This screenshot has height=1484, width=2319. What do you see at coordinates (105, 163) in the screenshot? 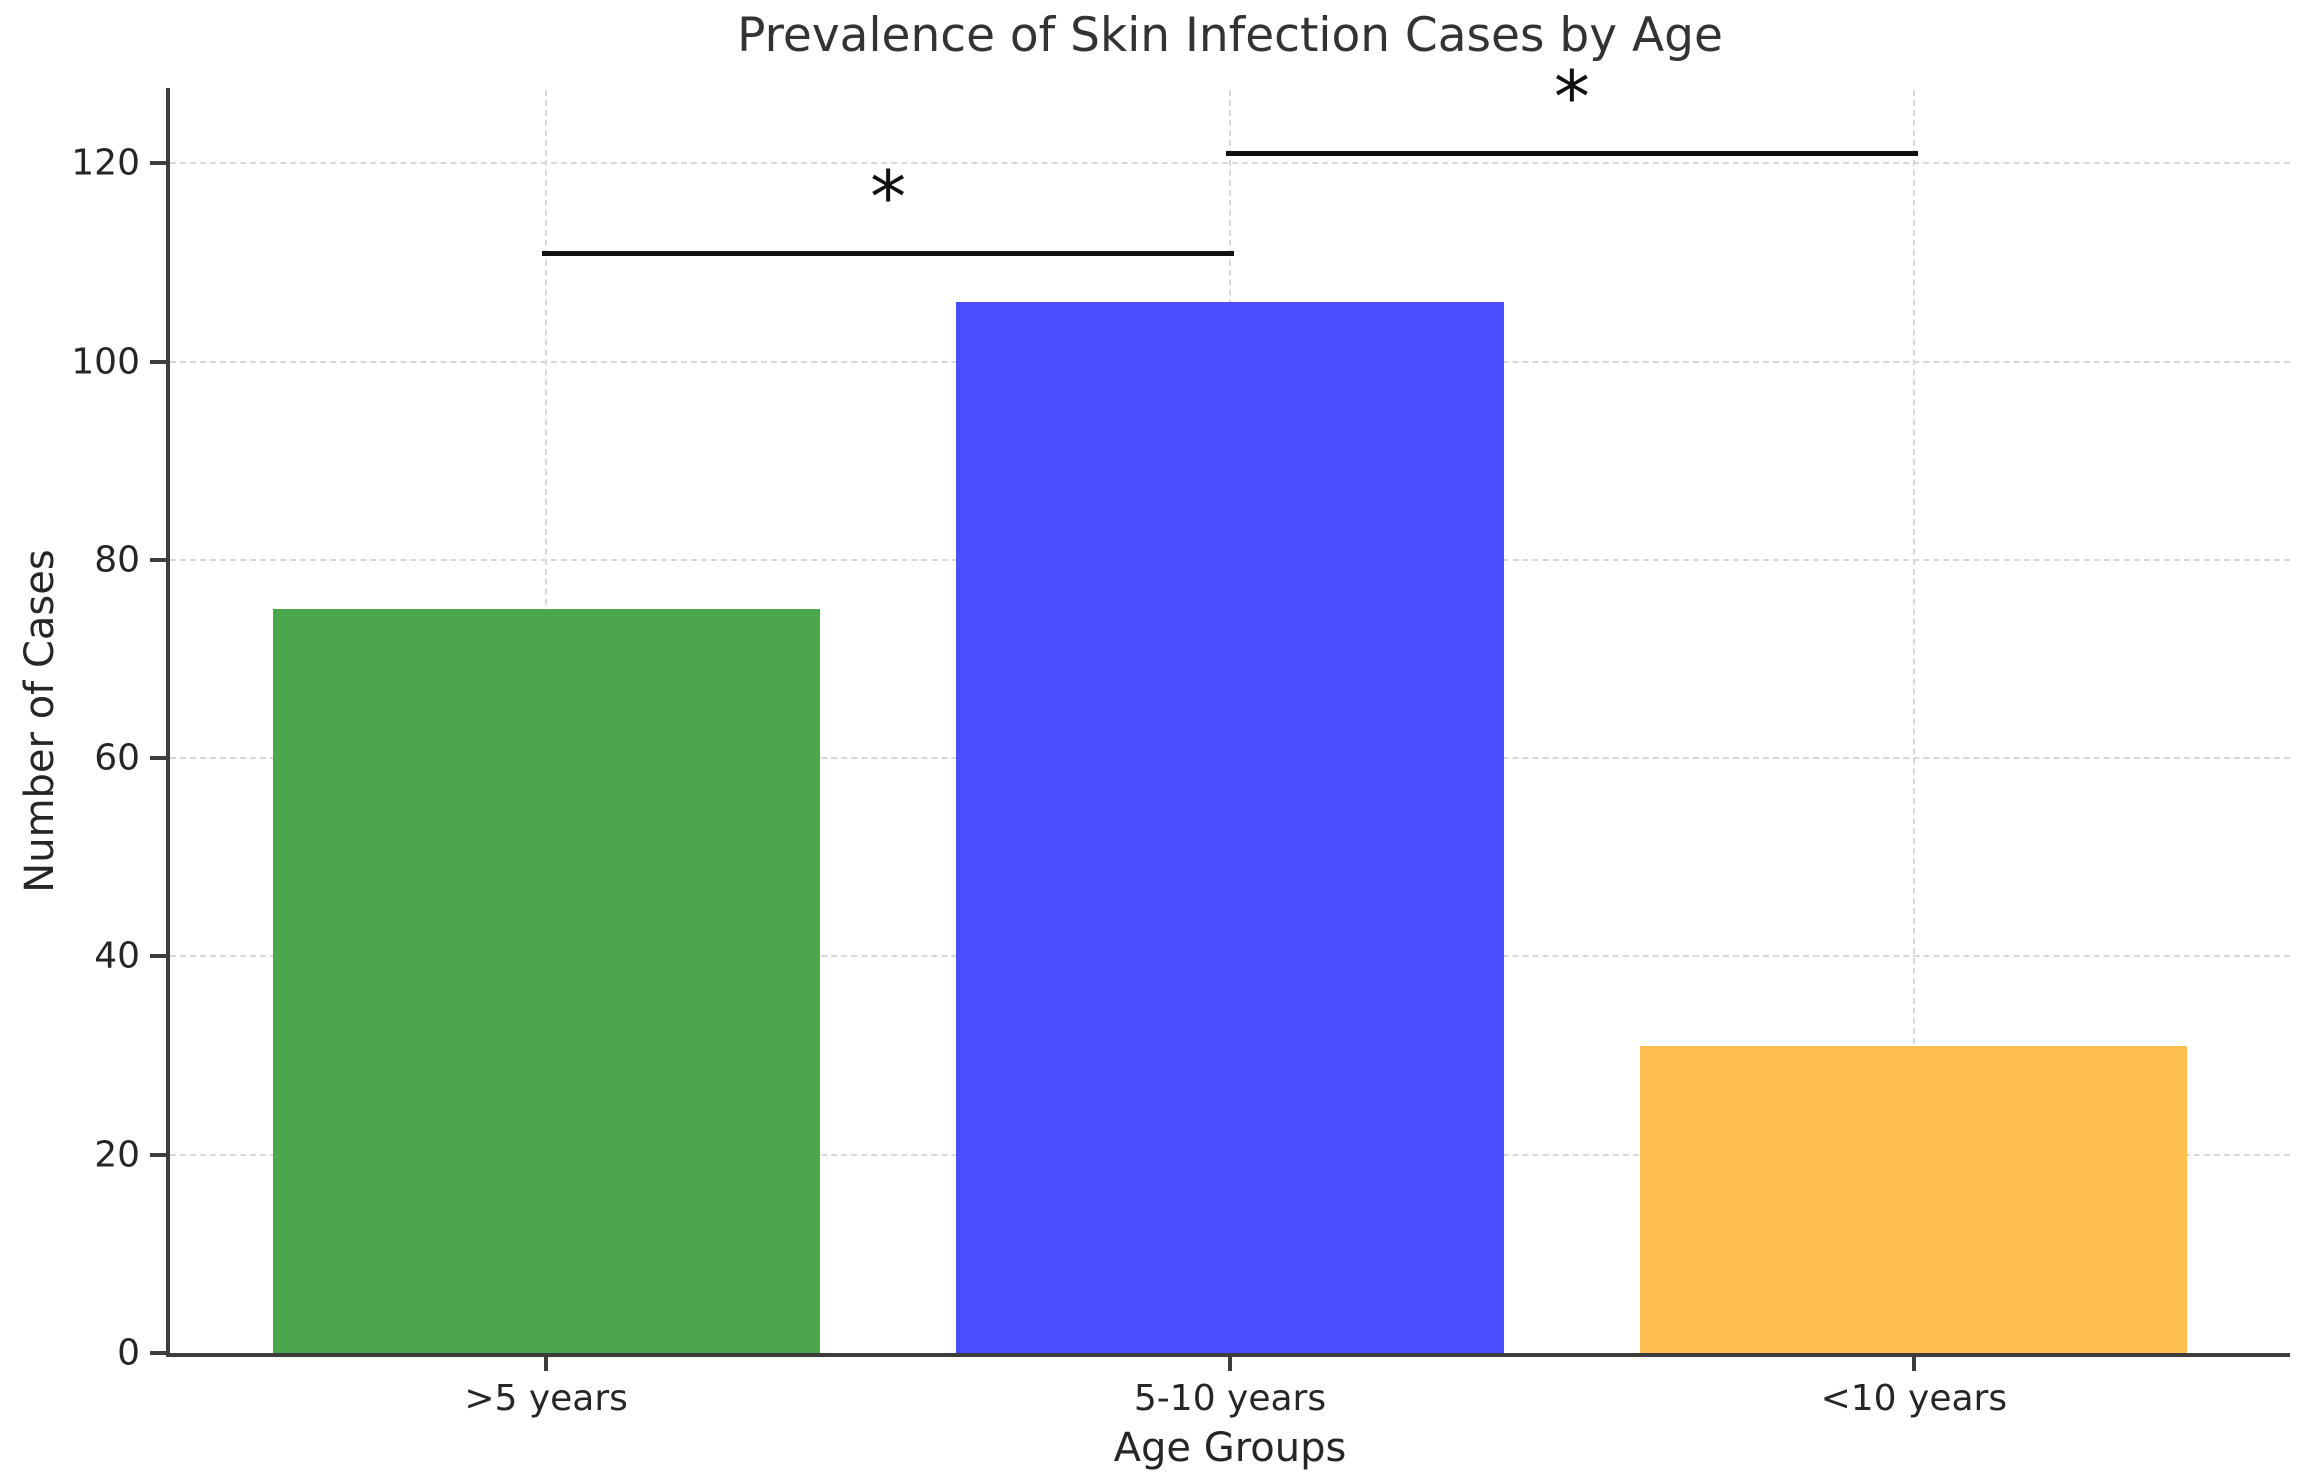
I see `y-tick-label: 120` at bounding box center [105, 163].